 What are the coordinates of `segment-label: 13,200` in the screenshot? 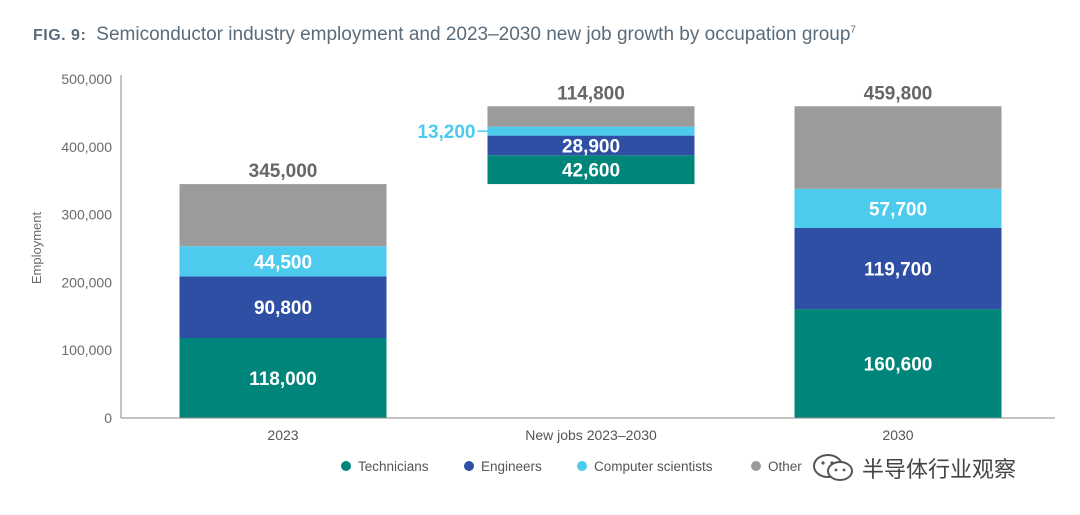 It's located at (446, 132).